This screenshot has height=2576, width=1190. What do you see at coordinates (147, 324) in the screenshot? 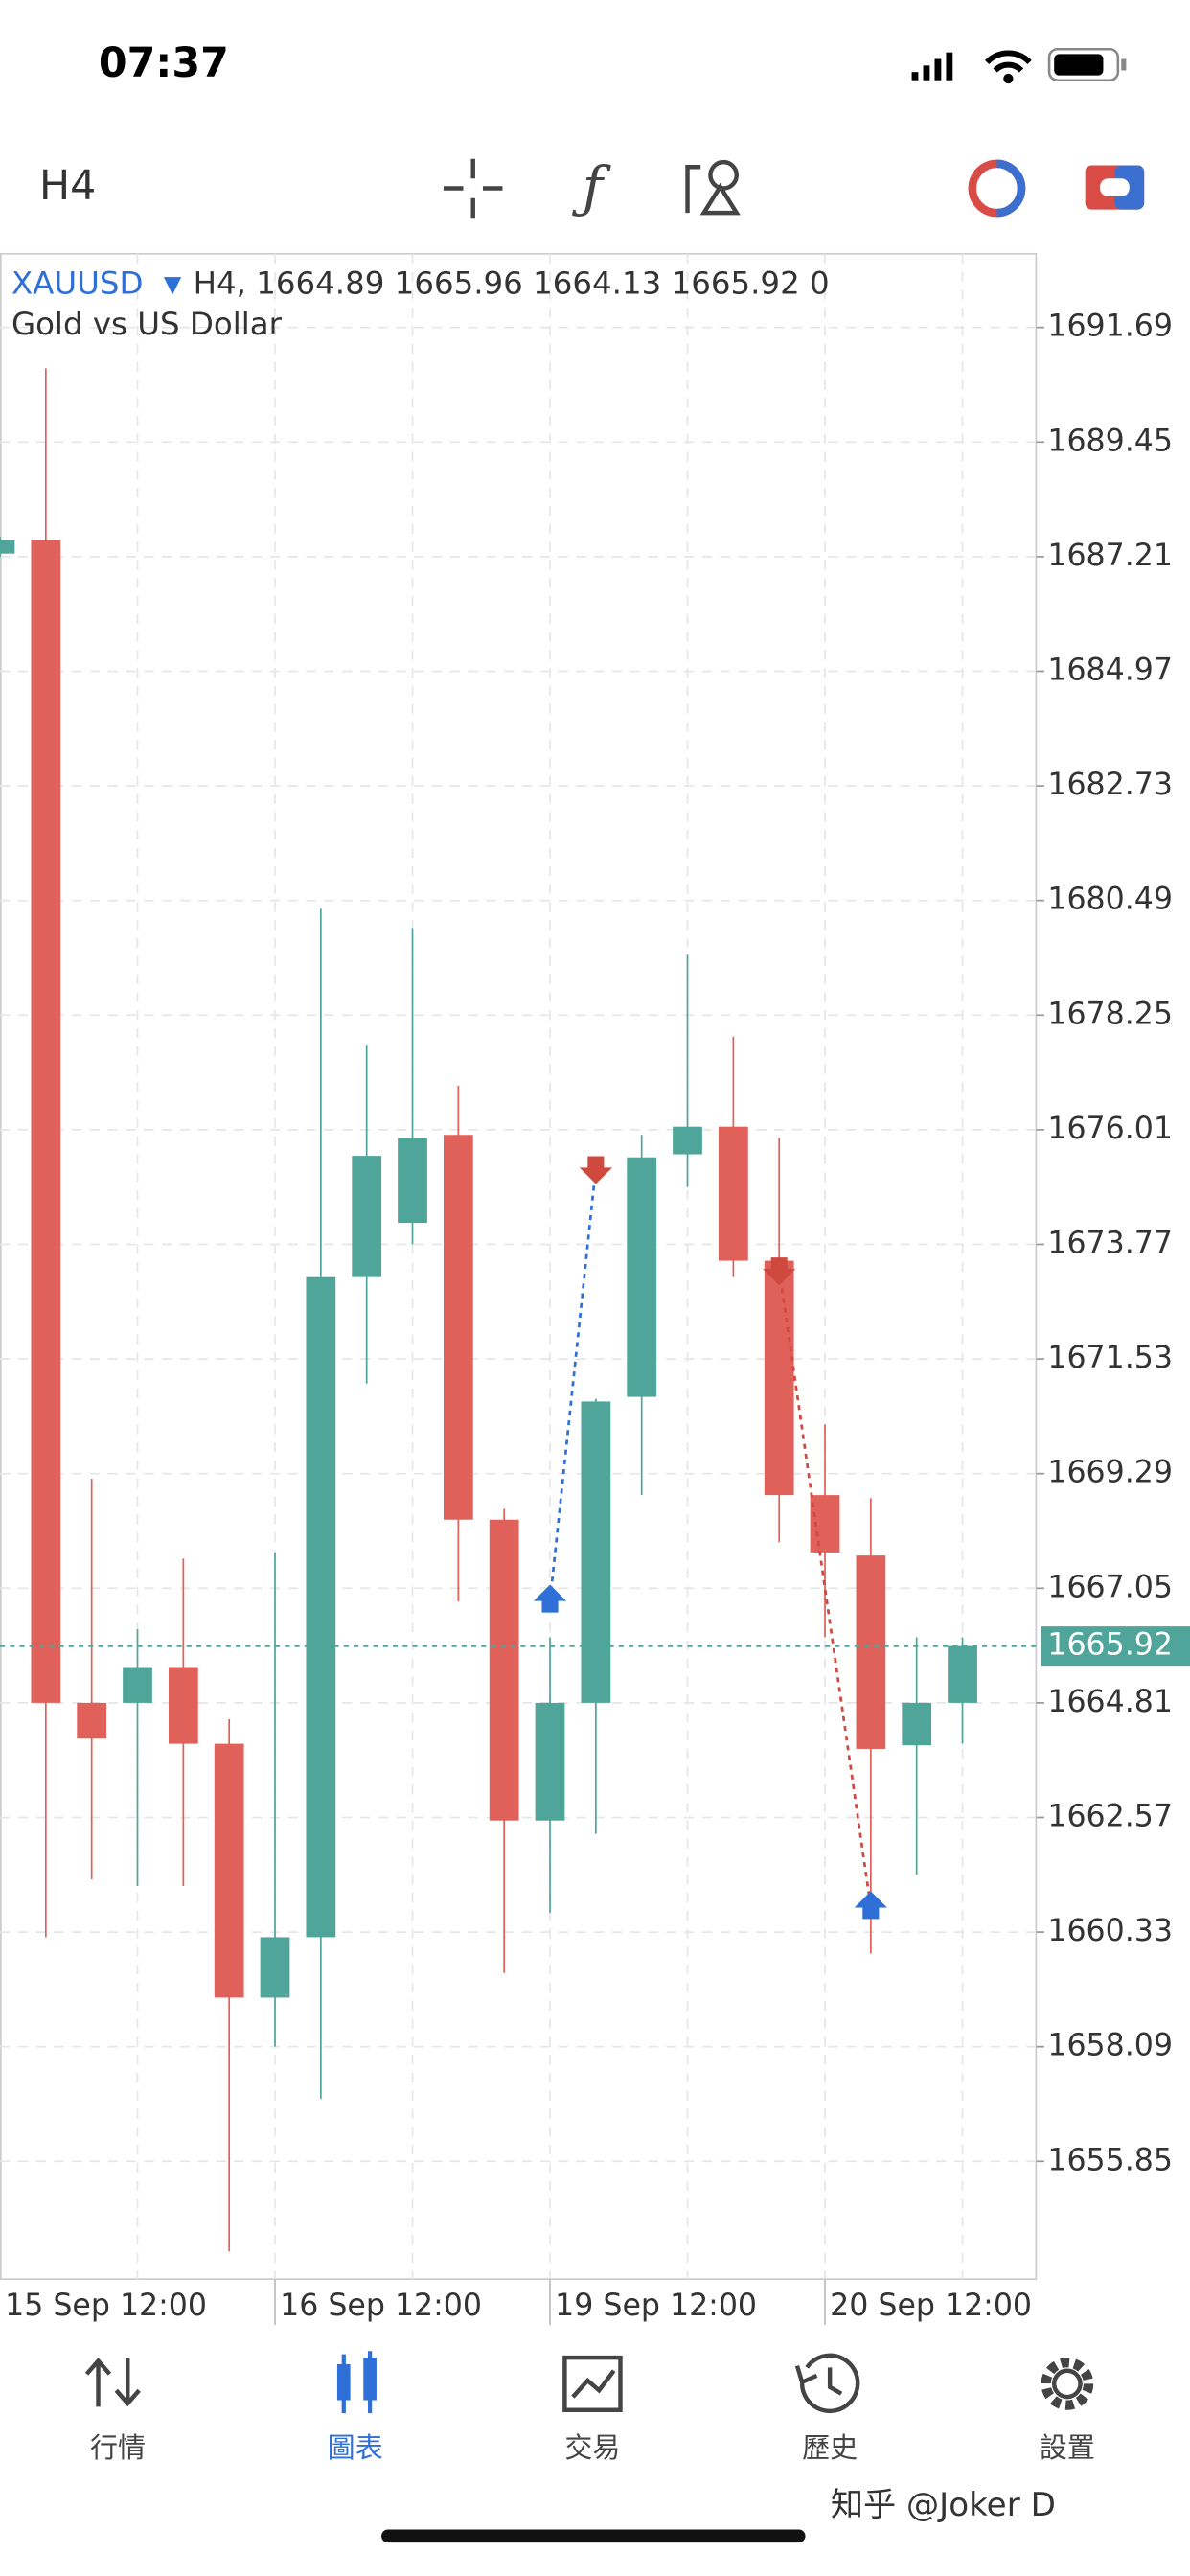
I see `symbol-description: Gold vs US Dollar` at bounding box center [147, 324].